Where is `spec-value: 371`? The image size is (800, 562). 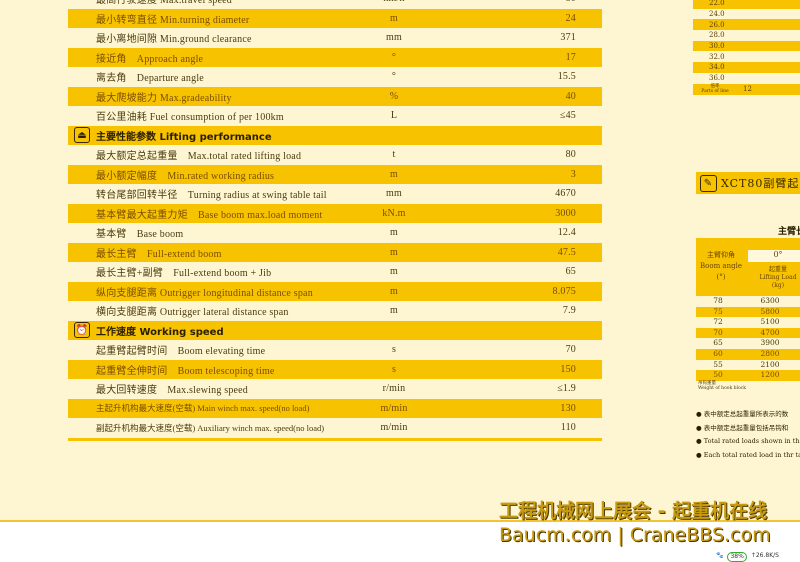
spec-value: 371 is located at coordinates (568, 38).